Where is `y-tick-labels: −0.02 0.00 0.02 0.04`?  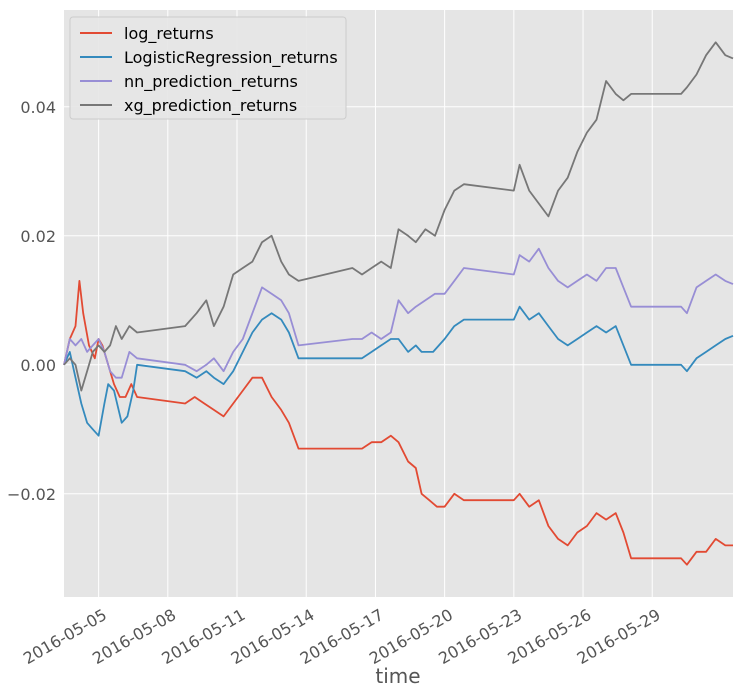
y-tick-labels: −0.02 0.00 0.02 0.04 is located at coordinates (31, 301).